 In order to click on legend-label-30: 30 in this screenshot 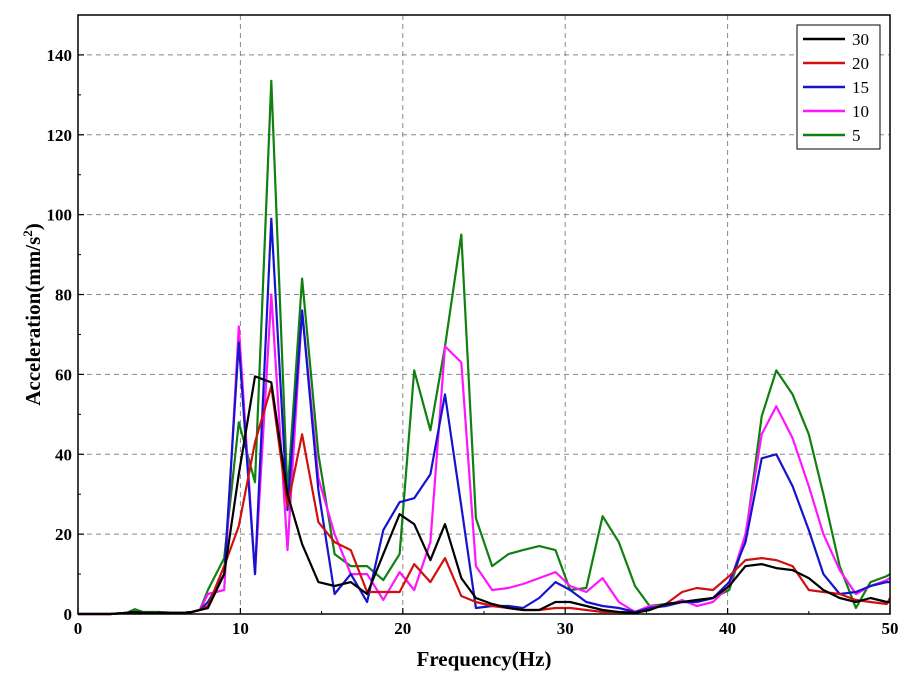, I will do `click(860, 39)`.